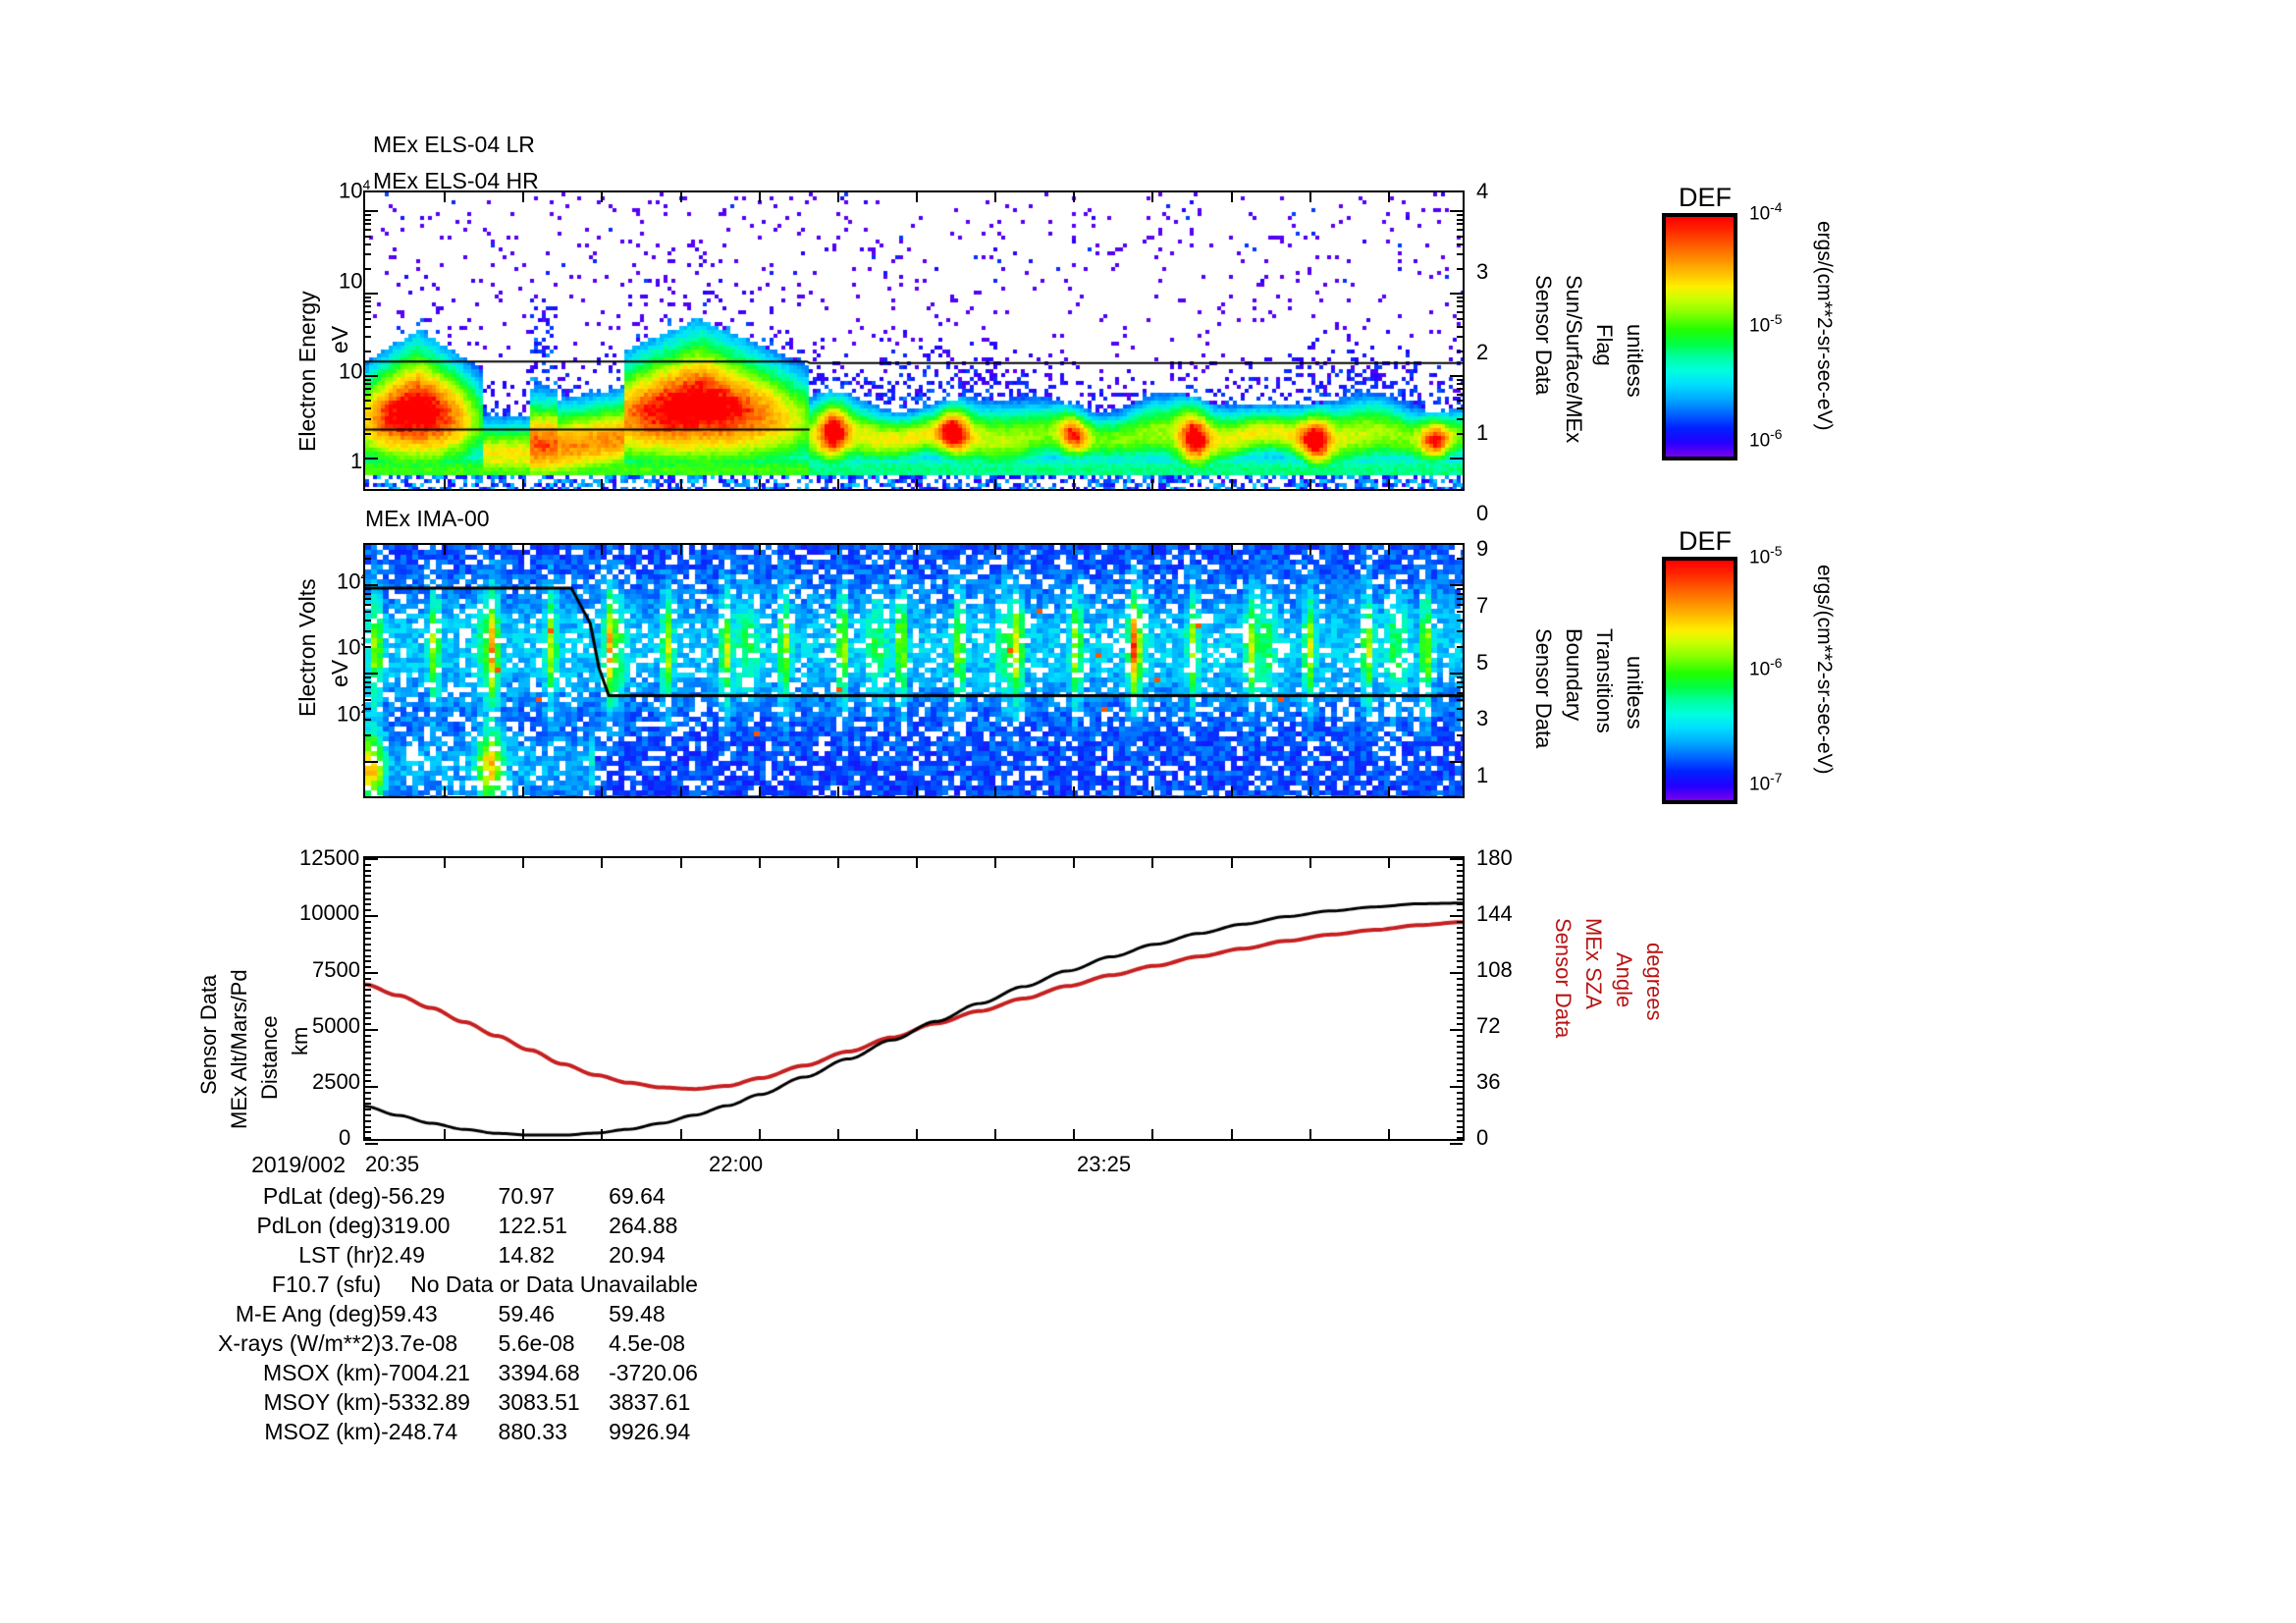 This screenshot has height=1623, width=2296. What do you see at coordinates (300, 1343) in the screenshot?
I see `meta-row-label: X-rays (W/m**2)` at bounding box center [300, 1343].